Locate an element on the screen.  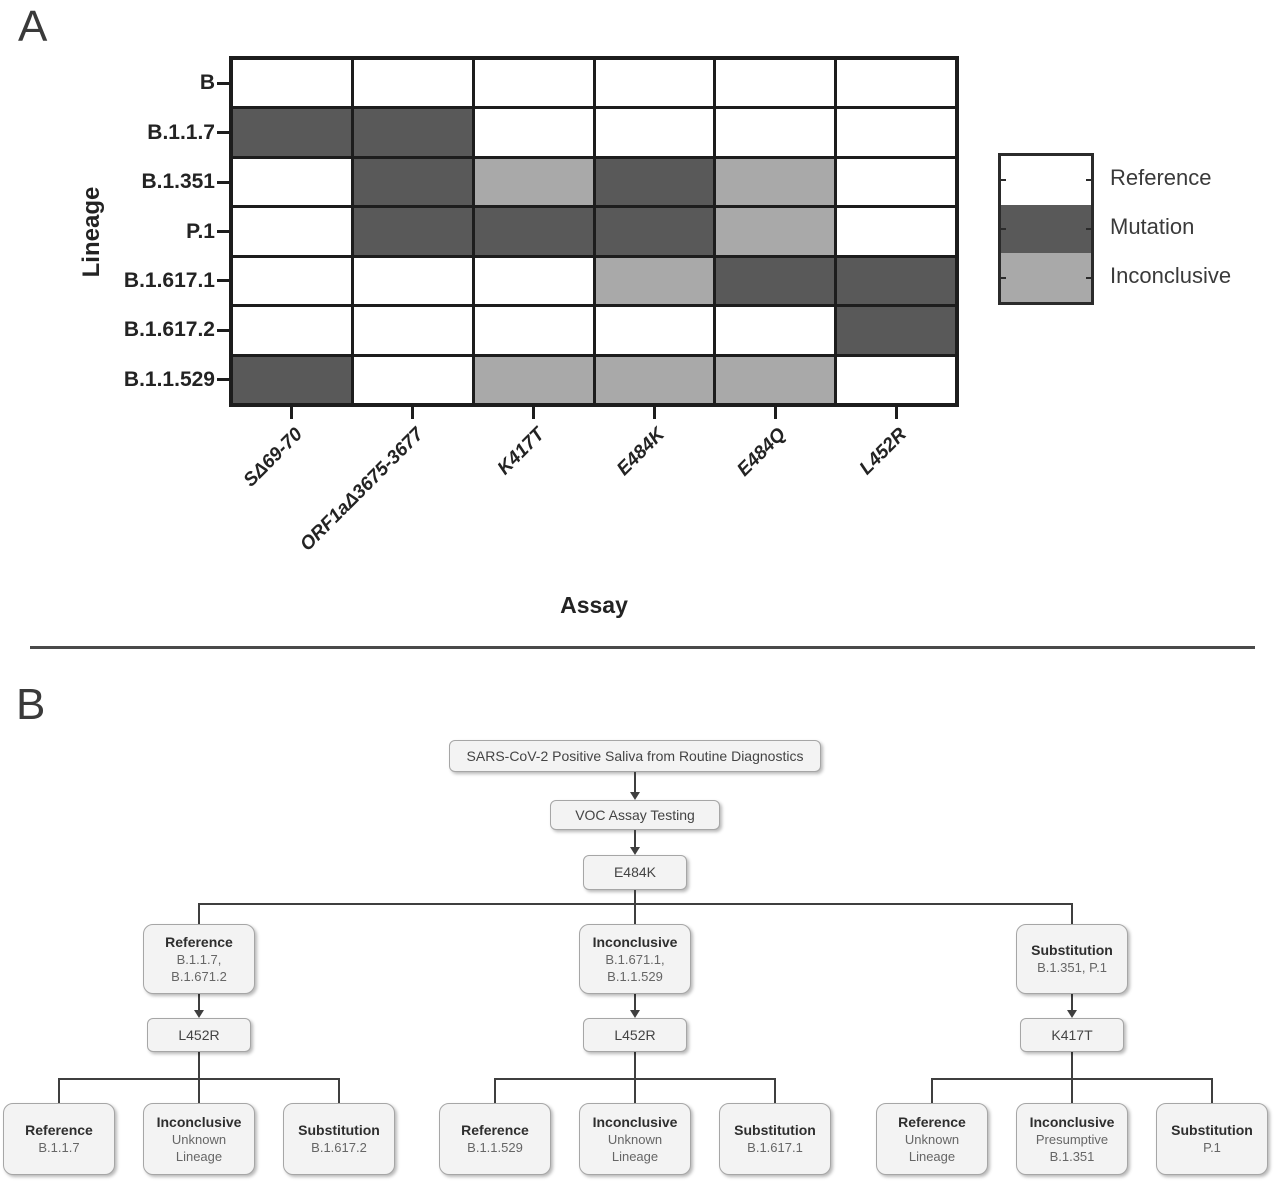
drop-branch-left is located at coordinates (199, 913).